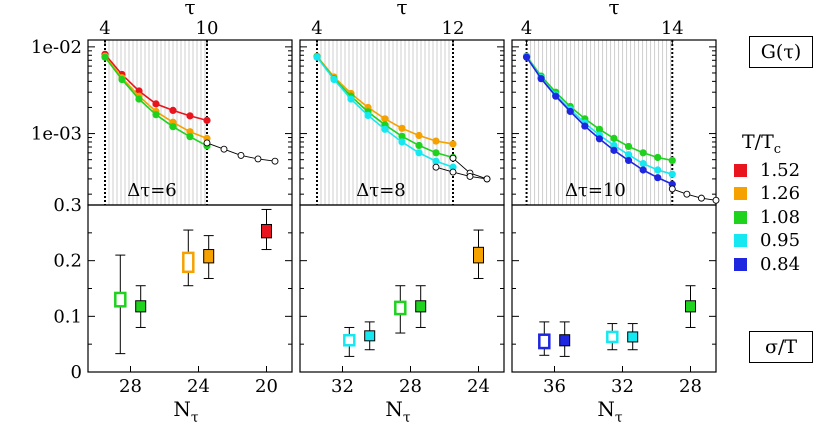 This screenshot has height=428, width=830. What do you see at coordinates (207, 28) in the screenshot?
I see `tau-tick-label: 10` at bounding box center [207, 28].